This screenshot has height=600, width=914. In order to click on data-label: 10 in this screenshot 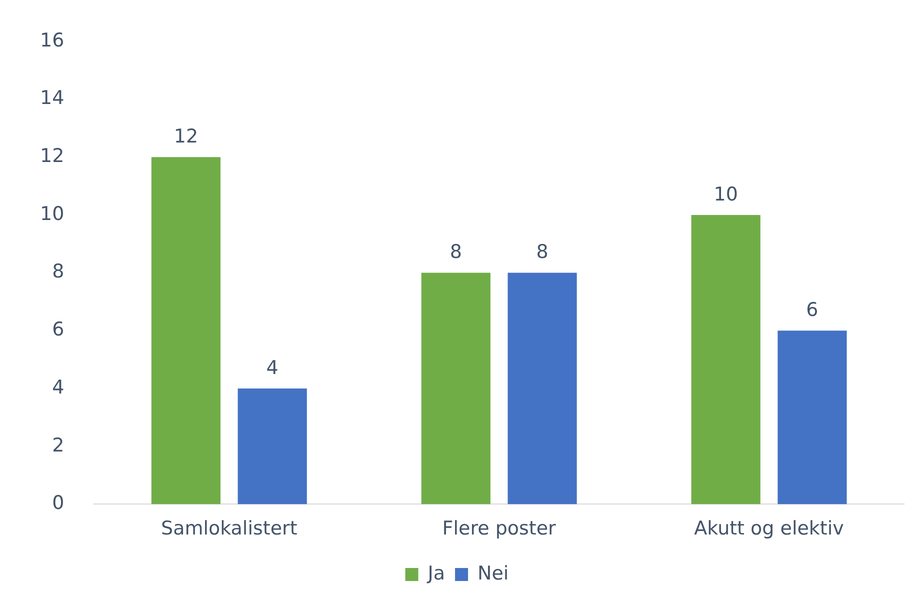, I will do `click(726, 194)`.